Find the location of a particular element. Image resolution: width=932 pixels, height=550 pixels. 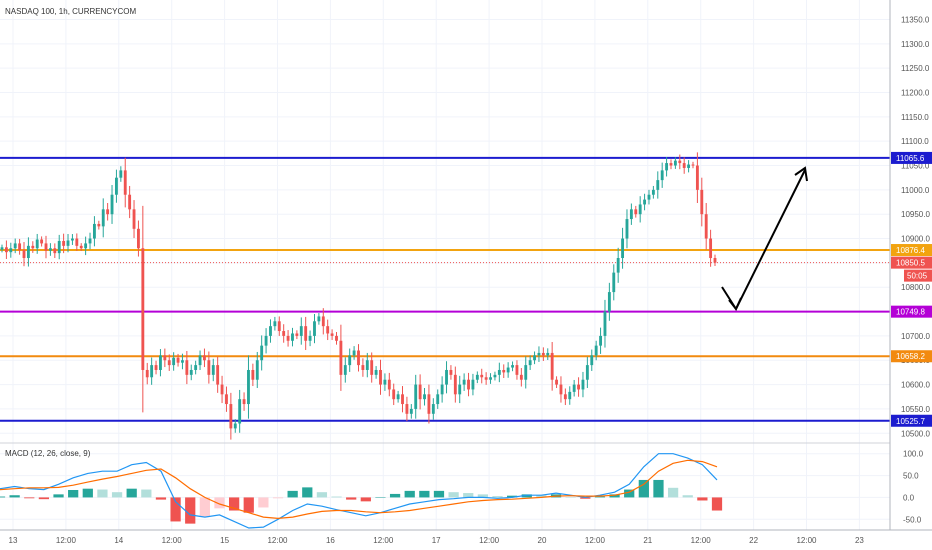

macd-axis: 100.0 50.0 0.0 -50.0 is located at coordinates (913, 487).